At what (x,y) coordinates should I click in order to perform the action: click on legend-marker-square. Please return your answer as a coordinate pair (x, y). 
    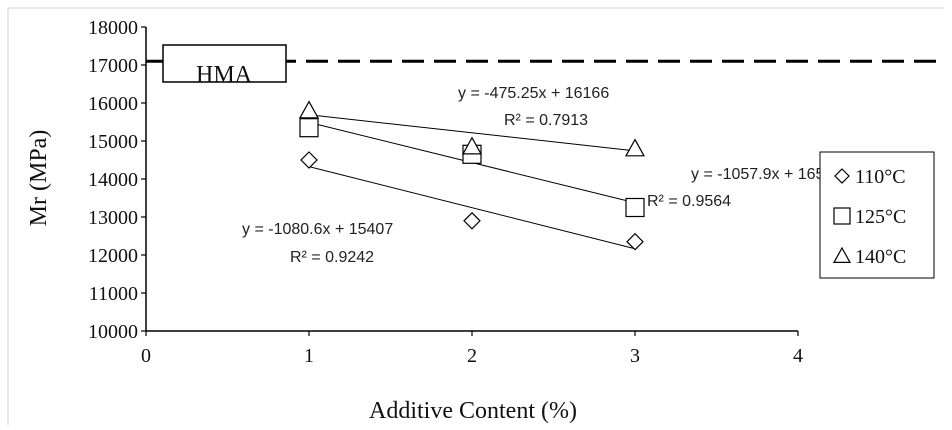
    Looking at the image, I should click on (842, 216).